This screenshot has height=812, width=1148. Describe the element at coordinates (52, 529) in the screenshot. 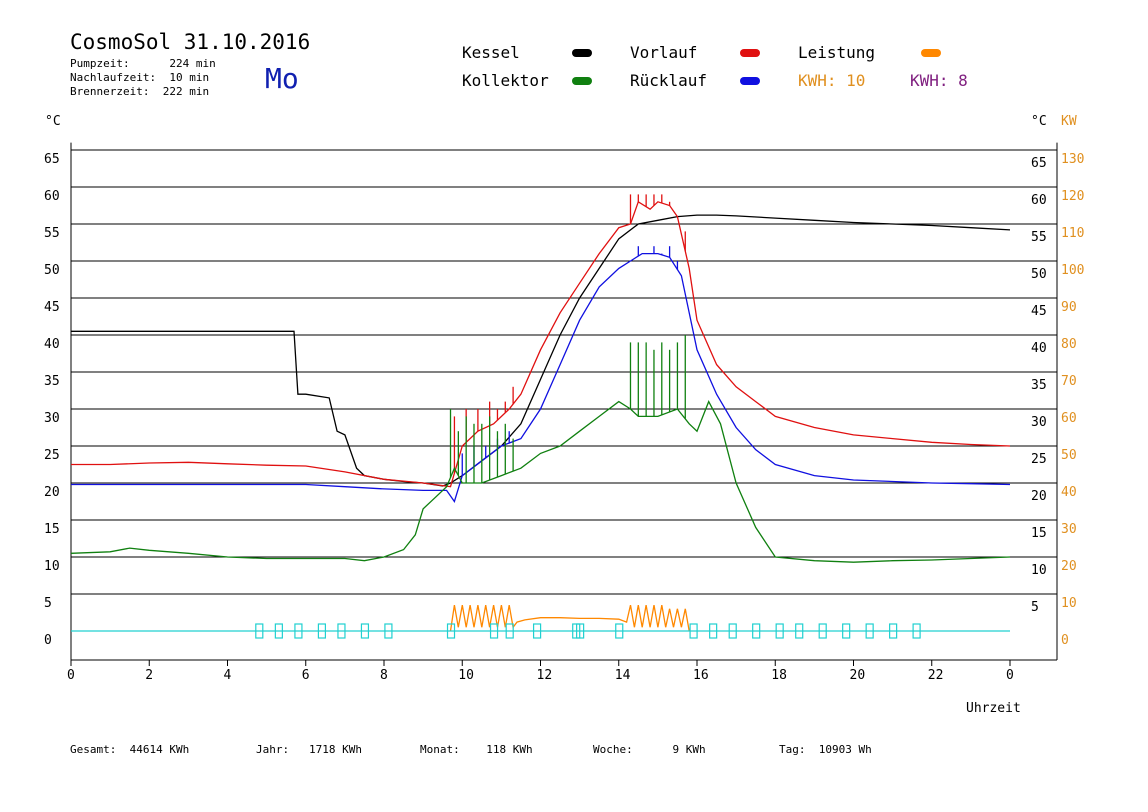

I see `y-tick-left: 15` at that location.